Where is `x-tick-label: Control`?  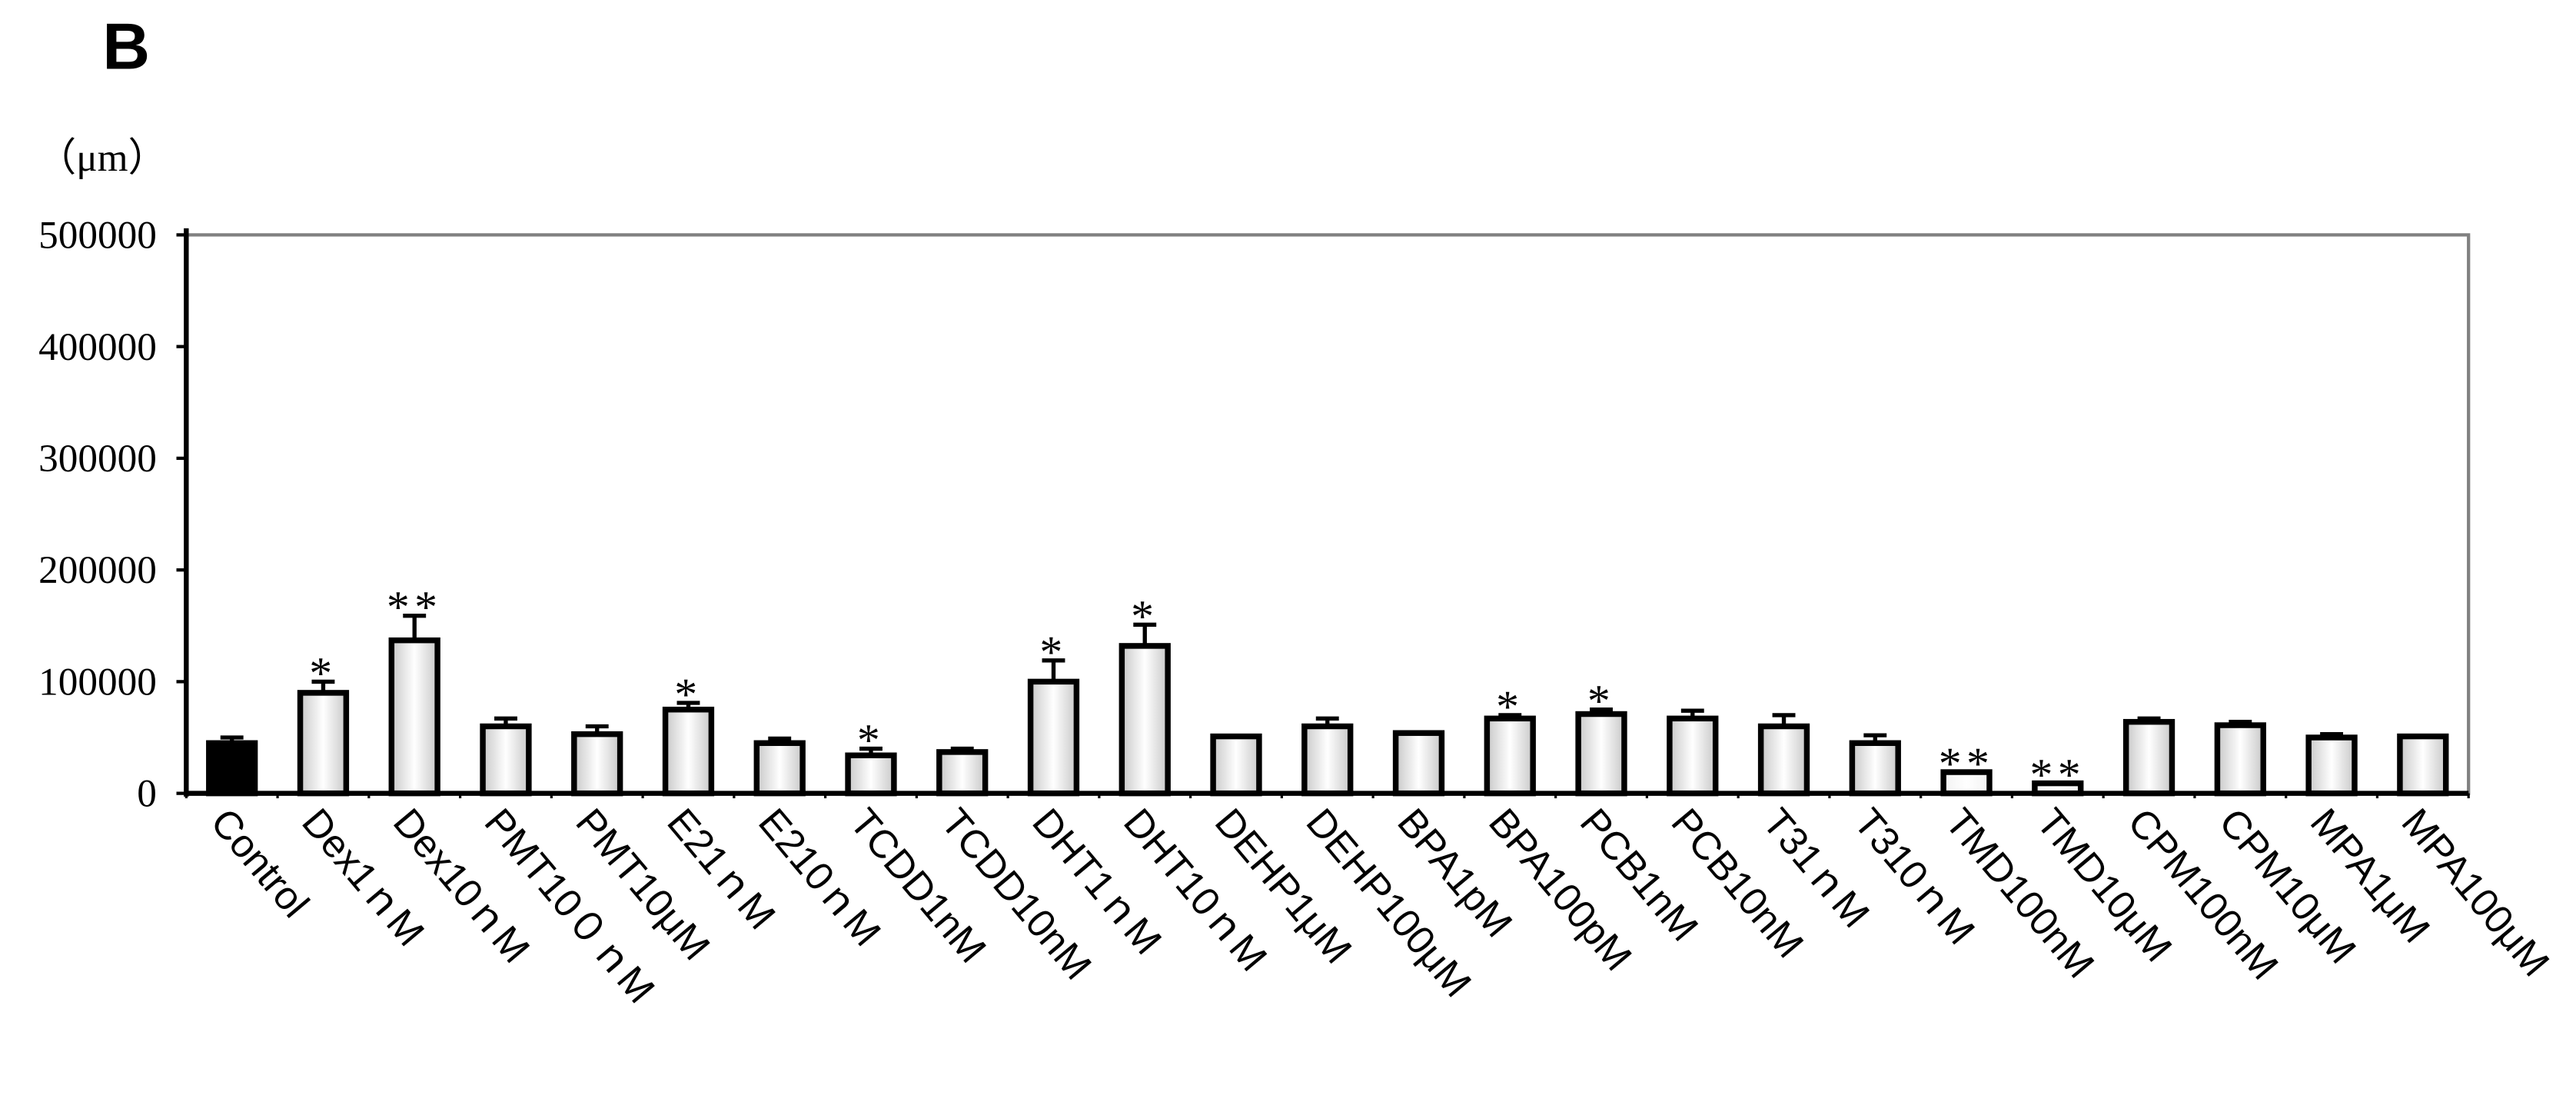 x-tick-label: Control is located at coordinates (259, 864).